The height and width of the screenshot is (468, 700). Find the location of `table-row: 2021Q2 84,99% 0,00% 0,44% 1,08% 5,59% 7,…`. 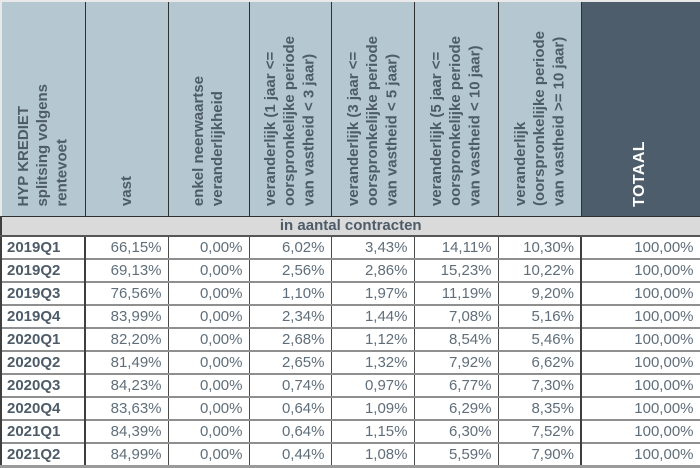

table-row: 2021Q2 84,99% 0,00% 0,44% 1,08% 5,59% 7,… is located at coordinates (350, 455).